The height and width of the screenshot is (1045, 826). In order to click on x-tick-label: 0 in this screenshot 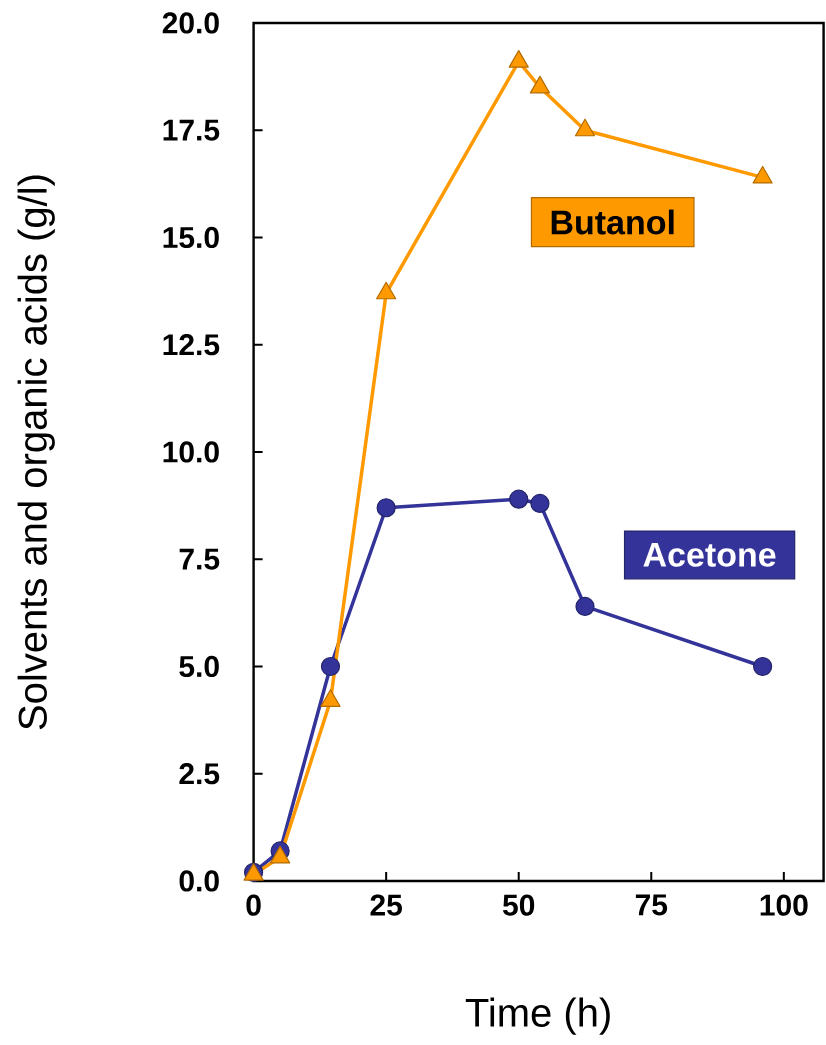, I will do `click(253, 905)`.